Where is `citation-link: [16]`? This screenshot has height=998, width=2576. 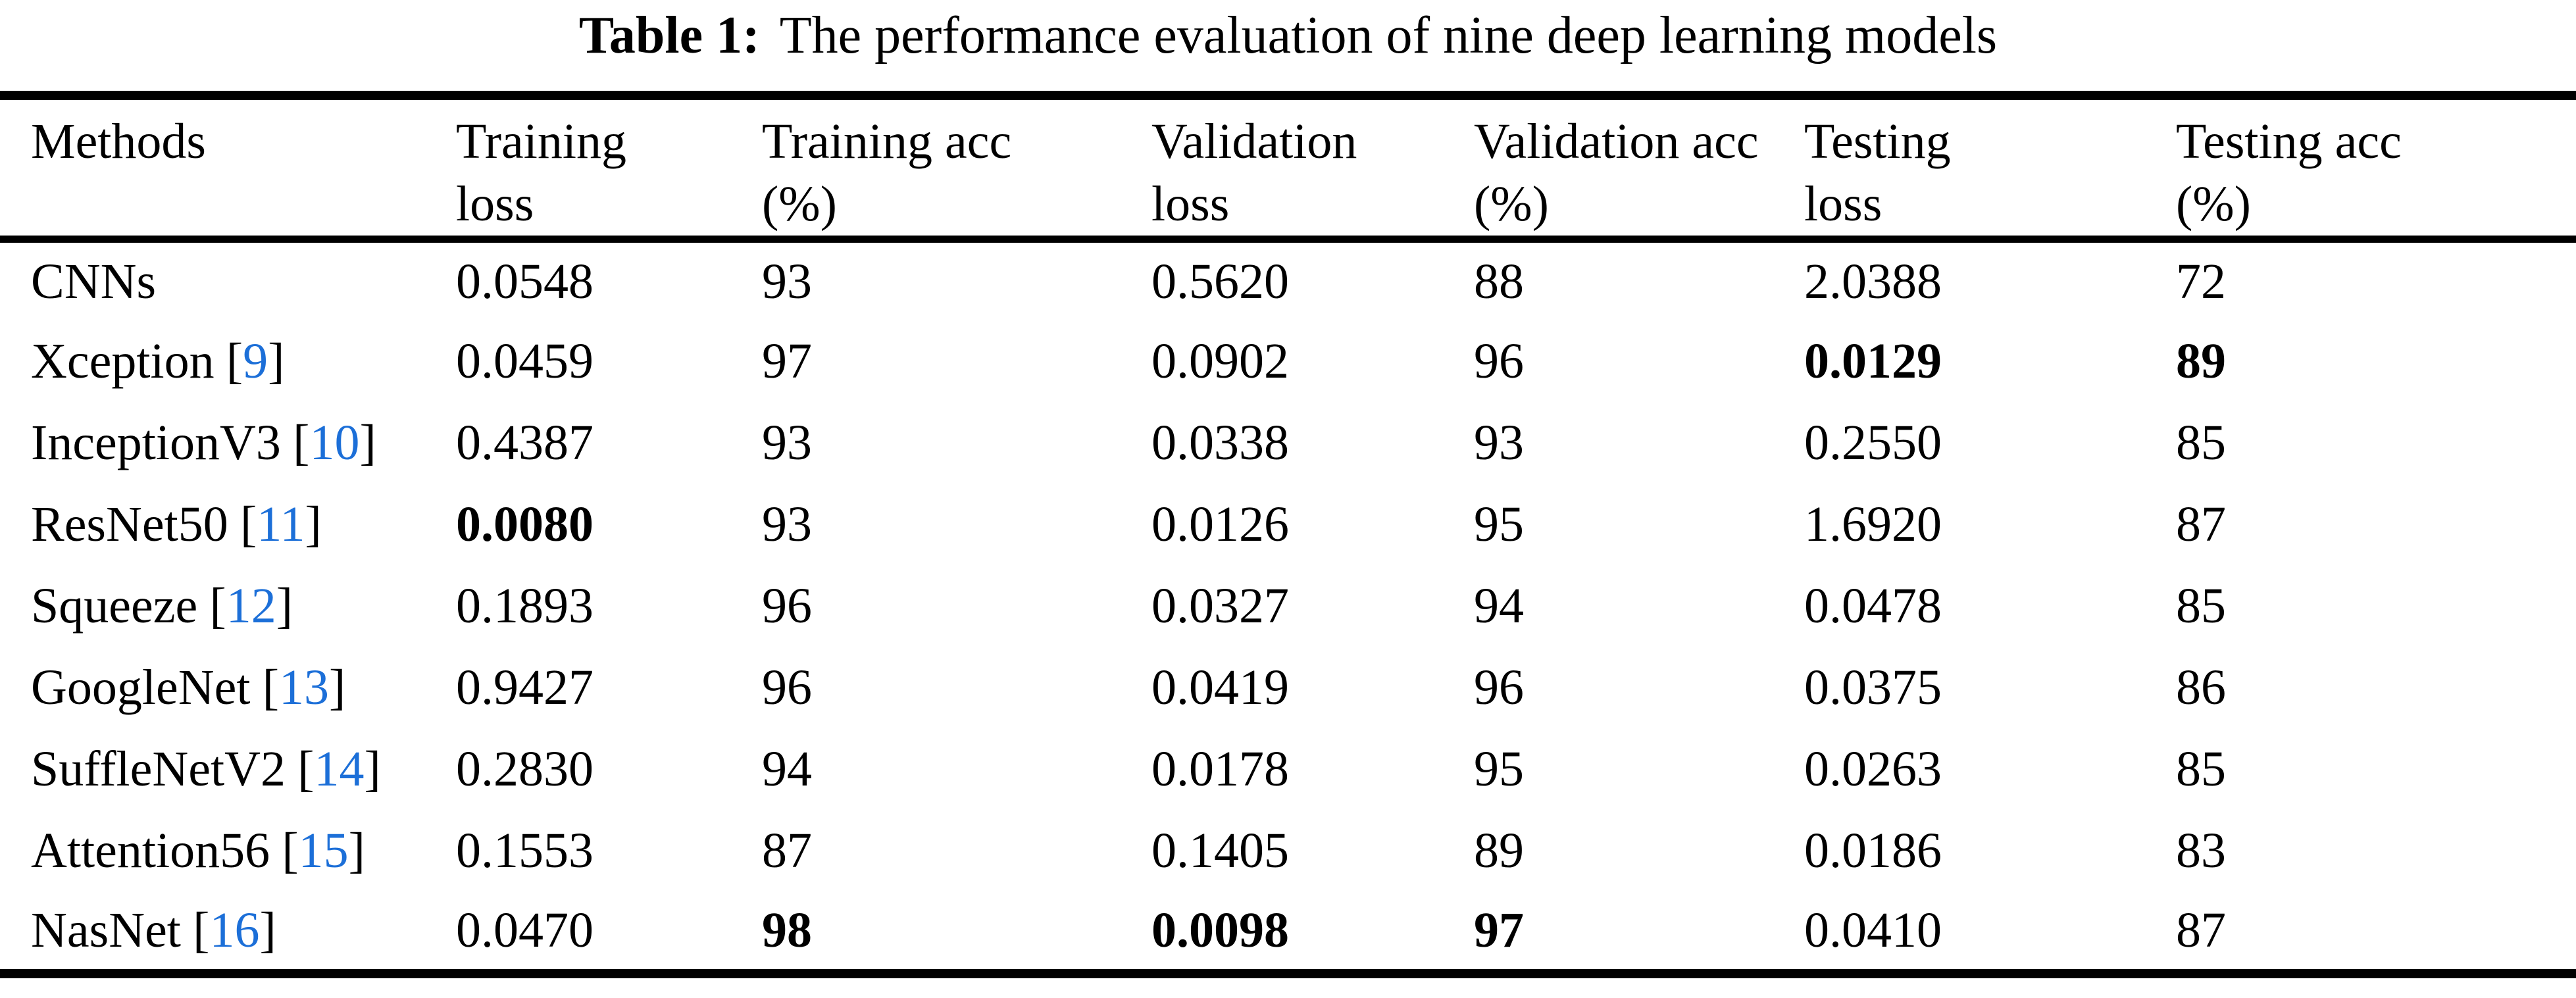
citation-link: [16] is located at coordinates (234, 930).